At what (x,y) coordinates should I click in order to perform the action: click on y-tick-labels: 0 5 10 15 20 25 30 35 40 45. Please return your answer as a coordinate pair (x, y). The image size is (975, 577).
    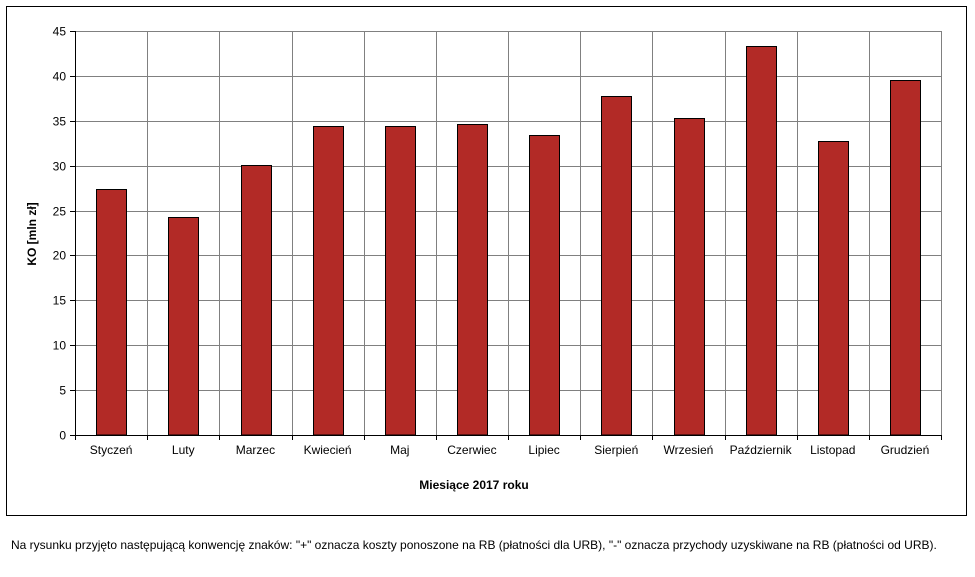
    Looking at the image, I should click on (60, 234).